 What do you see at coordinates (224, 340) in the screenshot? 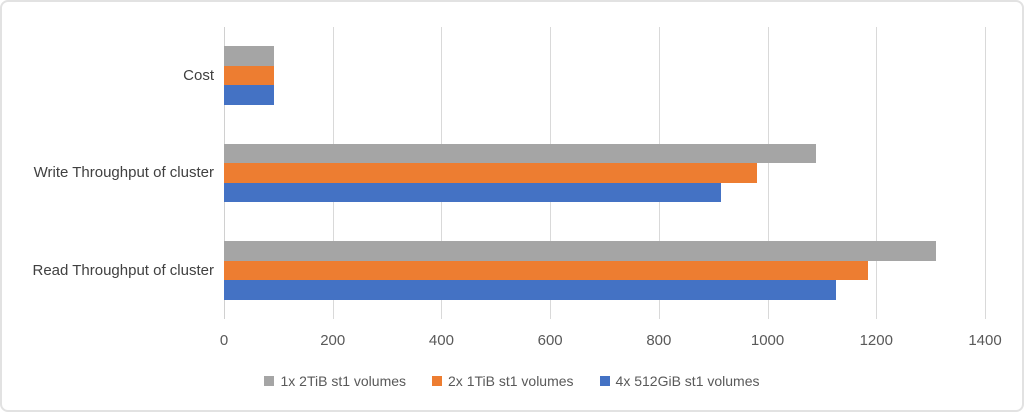
I see `x-tick-label: 0` at bounding box center [224, 340].